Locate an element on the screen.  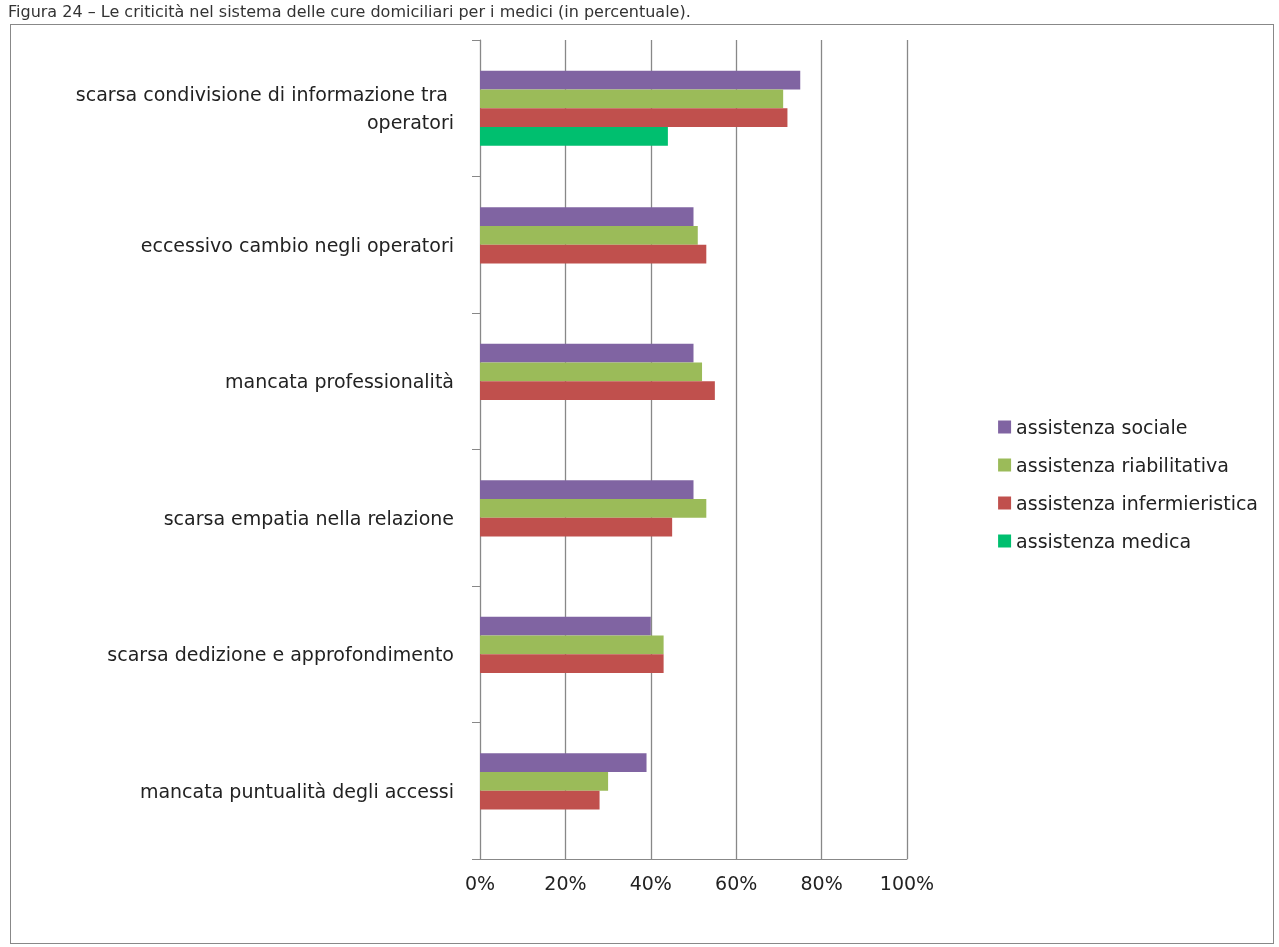
x-tick-label: 40% is located at coordinates (650, 882).